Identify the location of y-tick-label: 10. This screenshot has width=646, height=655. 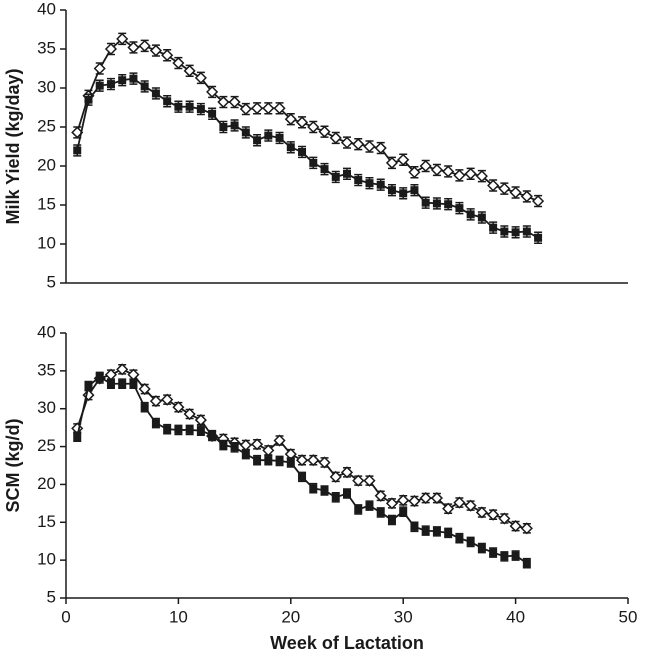
(46, 242).